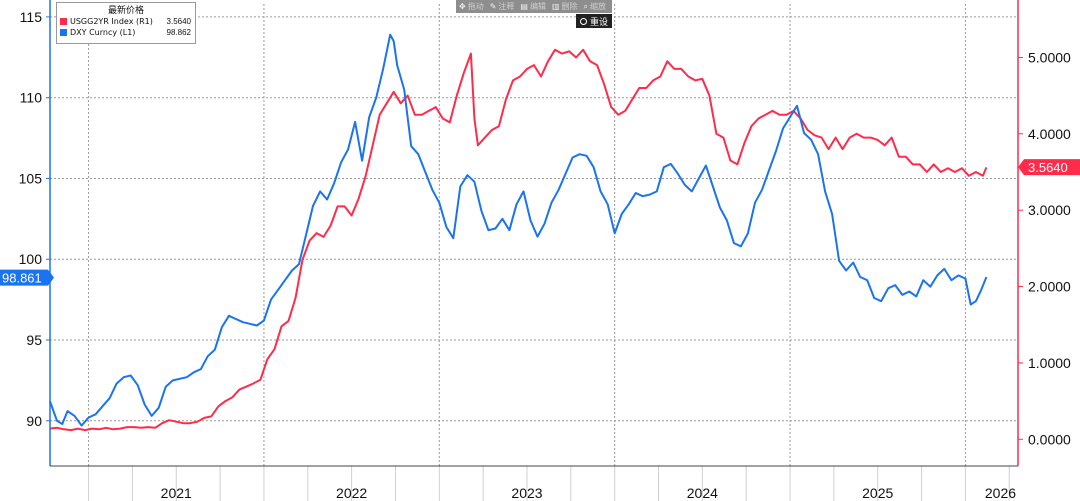 This screenshot has width=1080, height=501. I want to click on legend-title: 最新价格, so click(125, 10).